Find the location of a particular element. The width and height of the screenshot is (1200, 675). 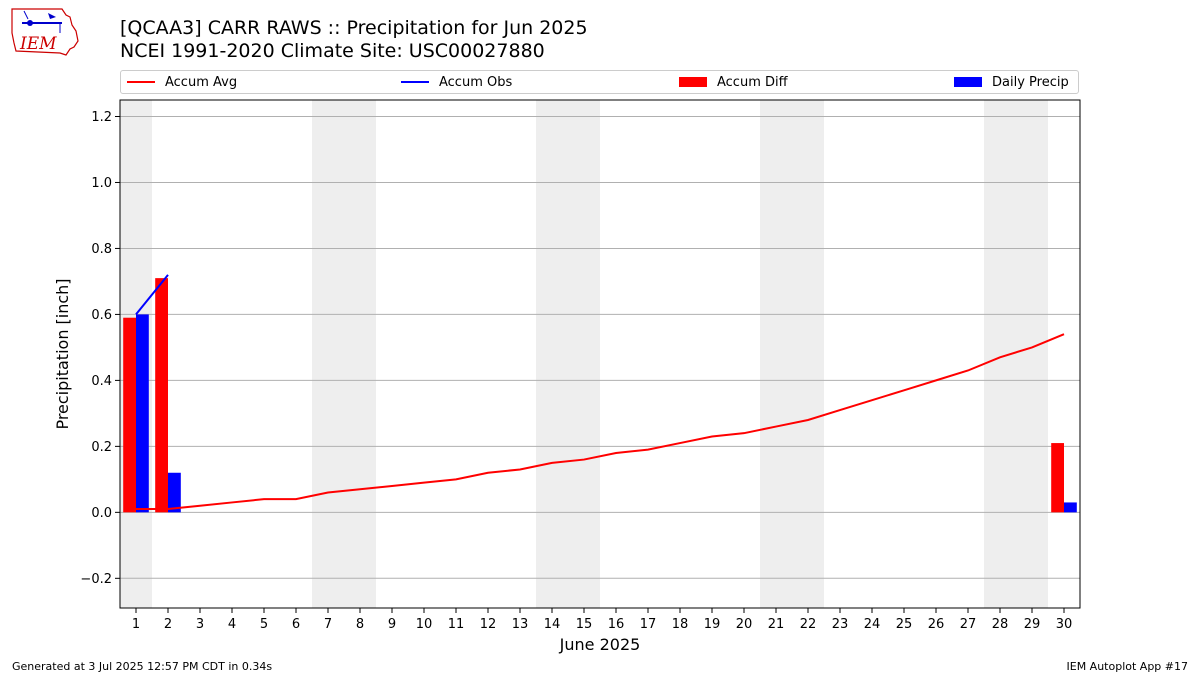

legend-item-daily-precip: Daily Precip is located at coordinates (1011, 82).